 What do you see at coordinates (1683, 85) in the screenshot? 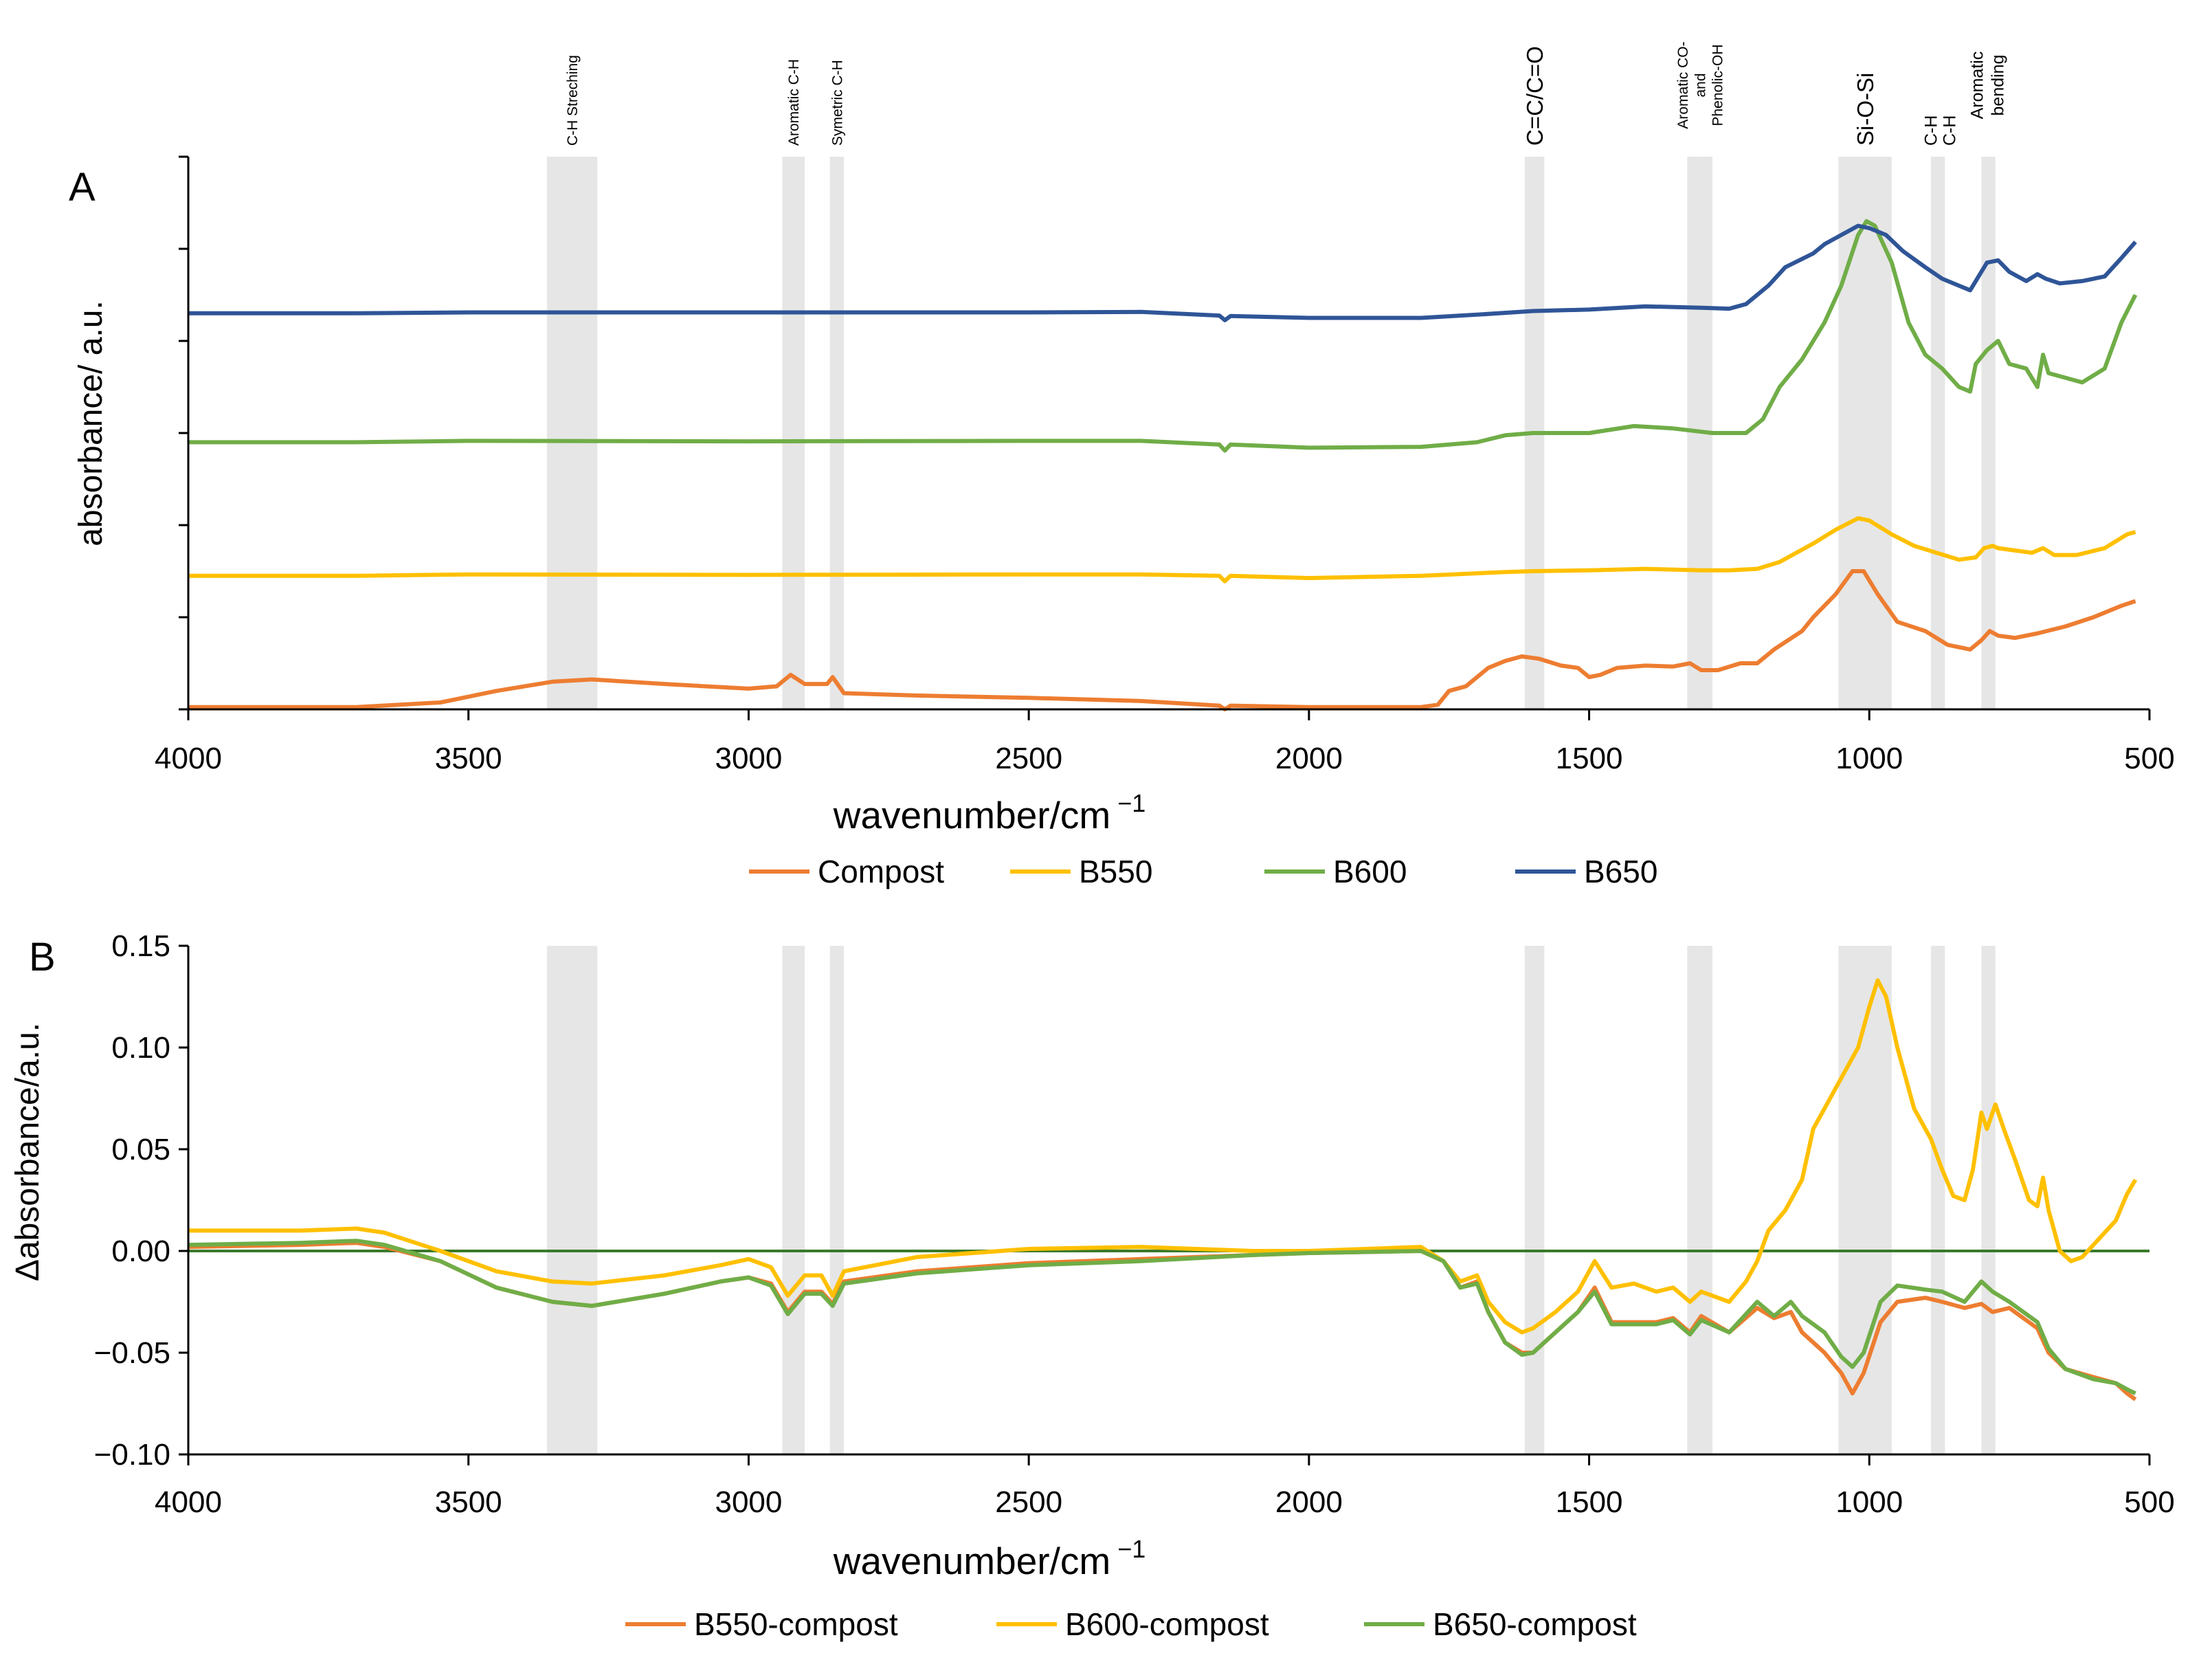
I see `band-label-aromatic-co-phenolic-oh-line-0: Aromatic CO-` at bounding box center [1683, 85].